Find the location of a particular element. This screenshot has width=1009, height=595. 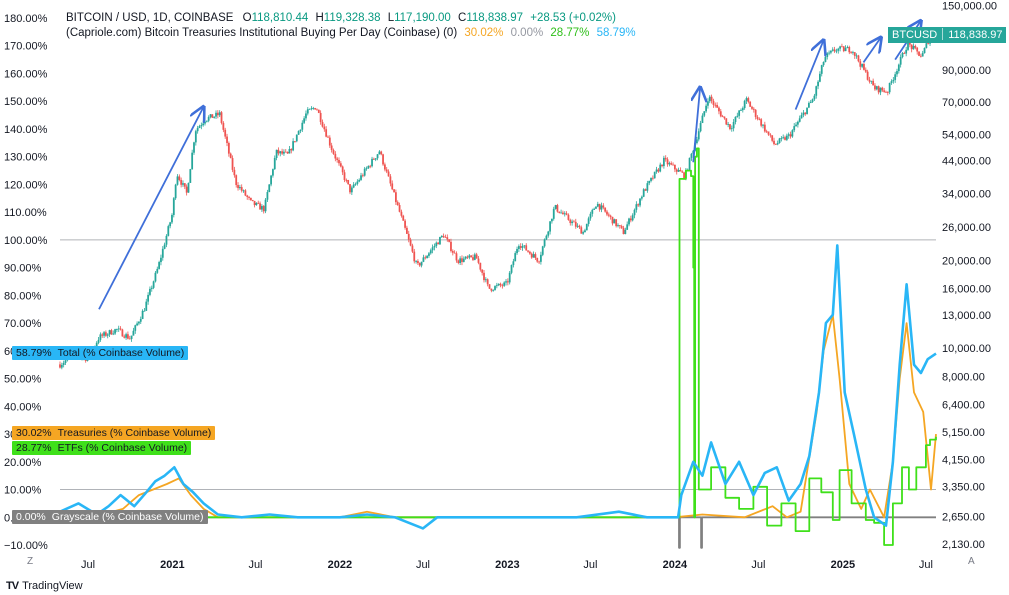

series-tag-value: 58.79% is located at coordinates (34, 353).